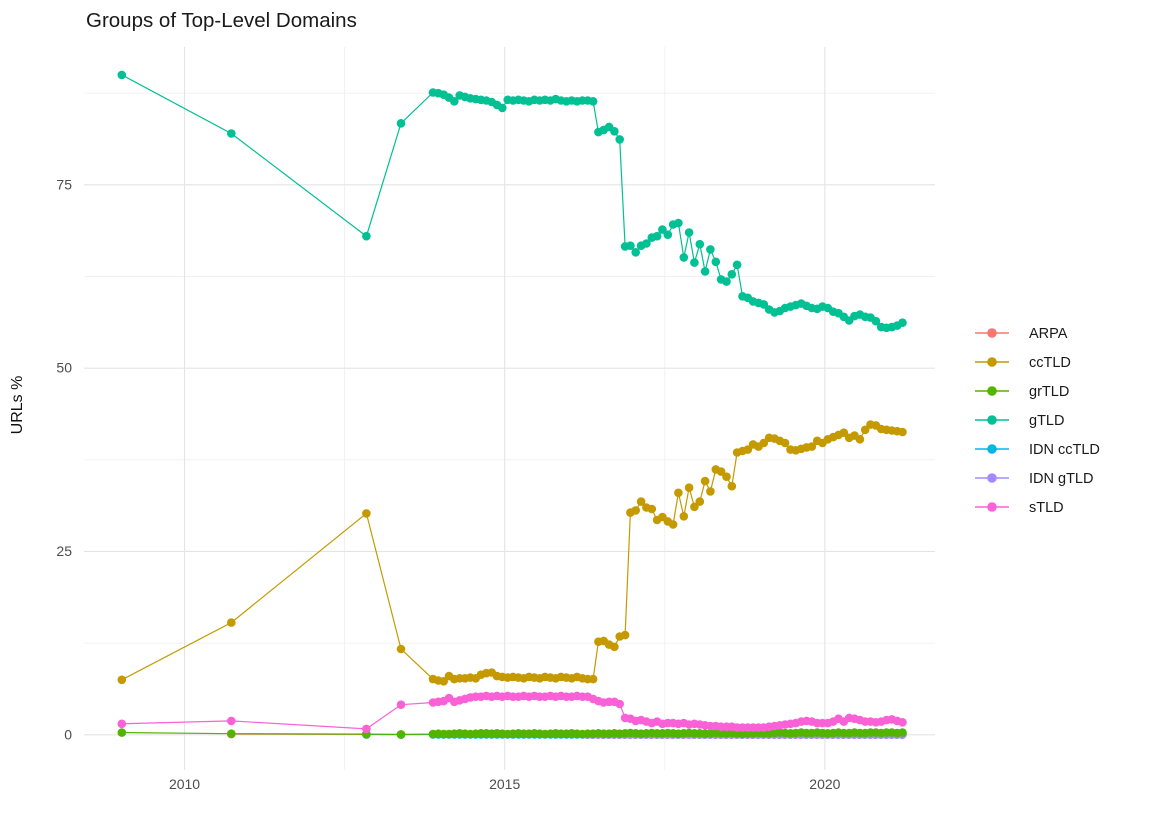 Image resolution: width=1164 pixels, height=827 pixels. What do you see at coordinates (68, 734) in the screenshot?
I see `y-tick-label: 0` at bounding box center [68, 734].